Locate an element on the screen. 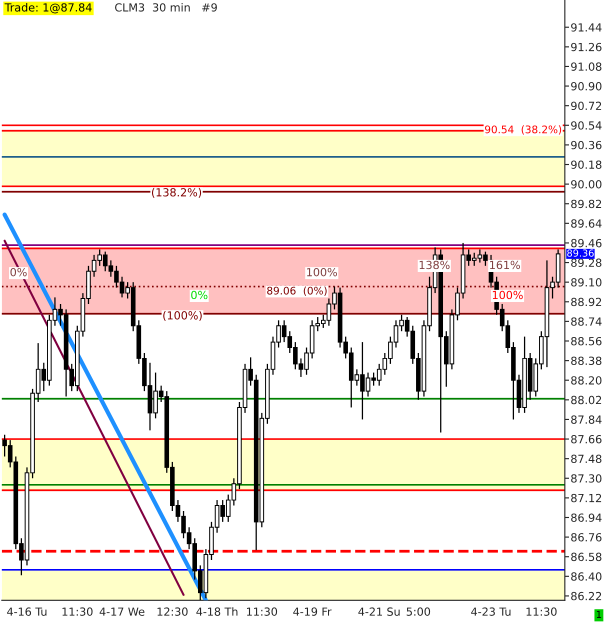  annotation: (138.2%) is located at coordinates (177, 193).